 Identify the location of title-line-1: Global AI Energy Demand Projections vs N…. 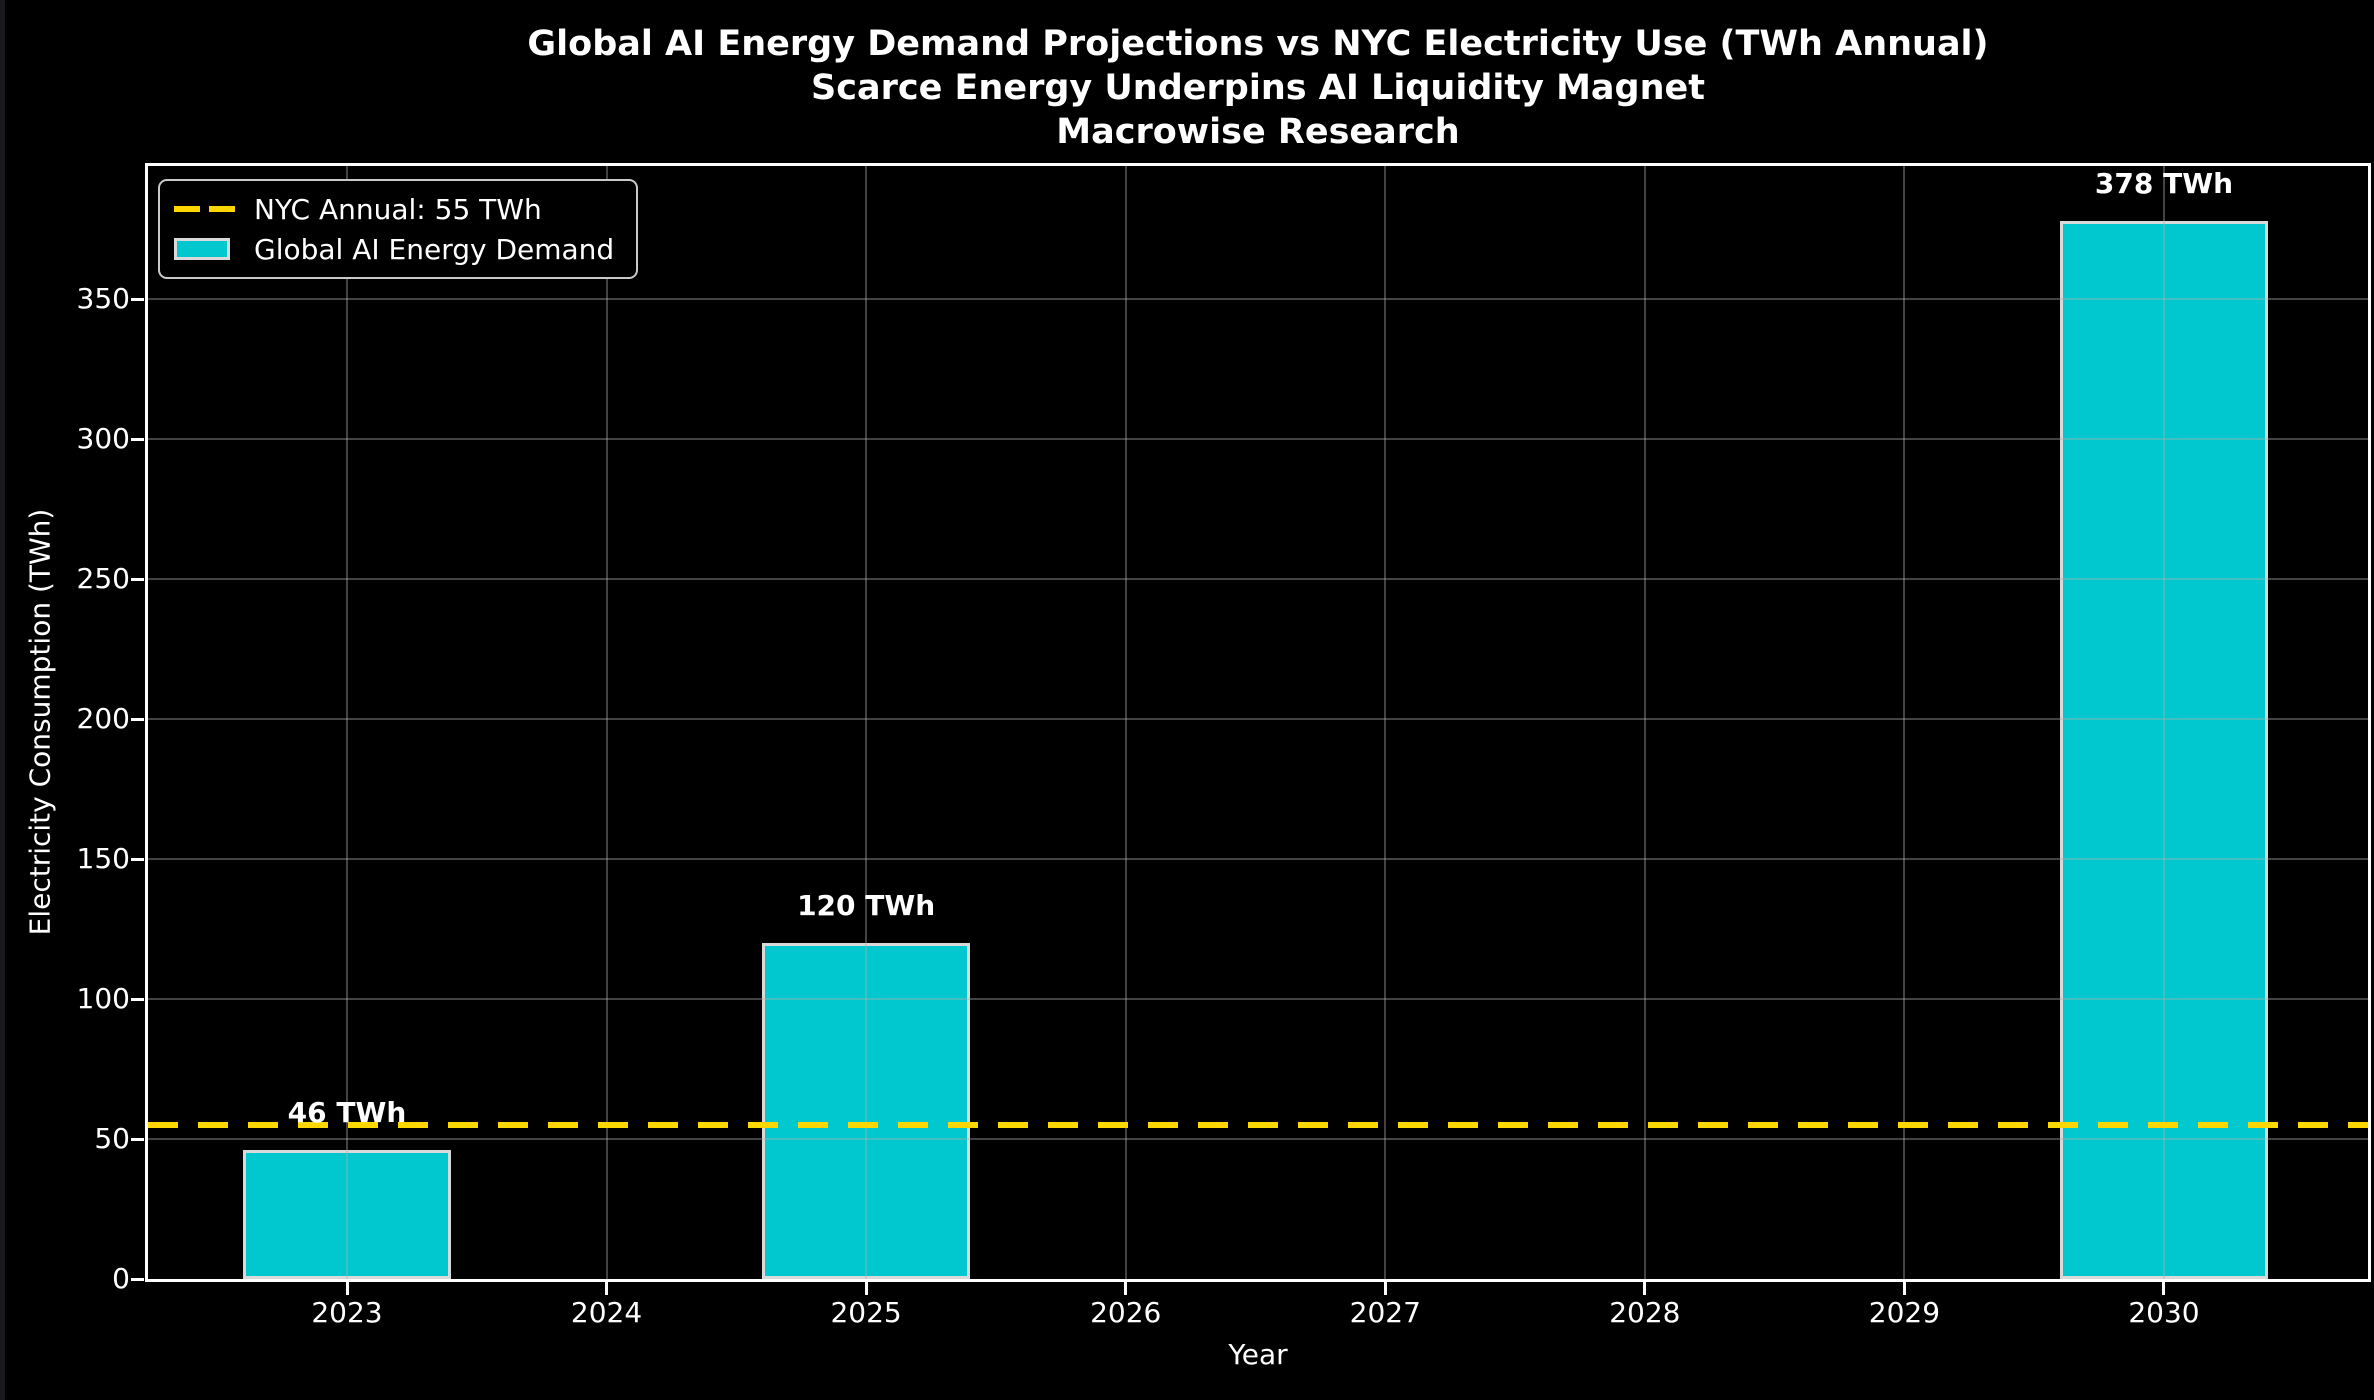
(1258, 44).